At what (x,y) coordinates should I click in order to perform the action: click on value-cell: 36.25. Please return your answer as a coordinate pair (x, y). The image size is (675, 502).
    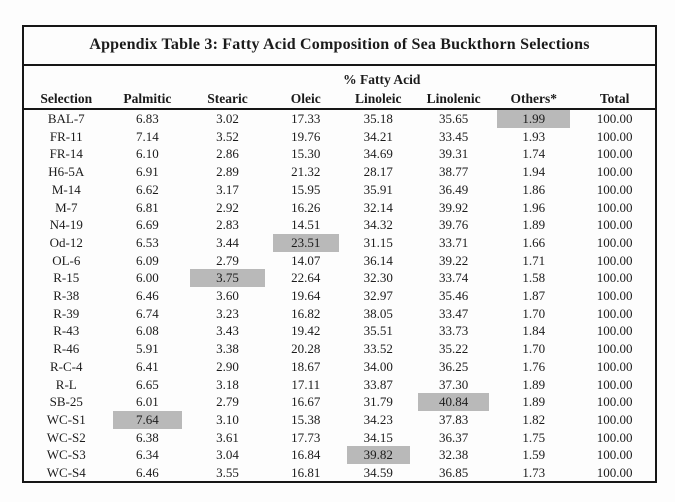
    Looking at the image, I should click on (454, 367).